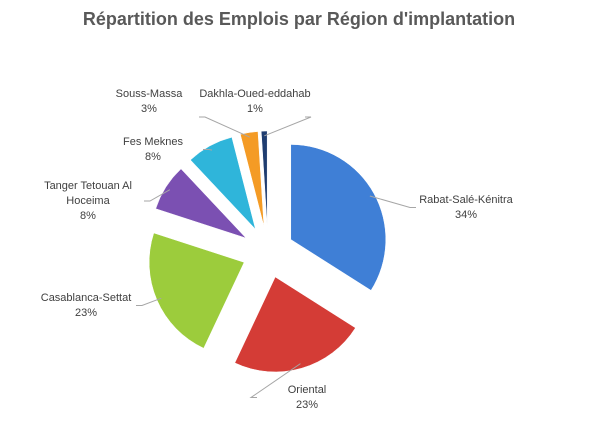 This screenshot has width=598, height=429. What do you see at coordinates (307, 390) in the screenshot?
I see `category-label: Oriental` at bounding box center [307, 390].